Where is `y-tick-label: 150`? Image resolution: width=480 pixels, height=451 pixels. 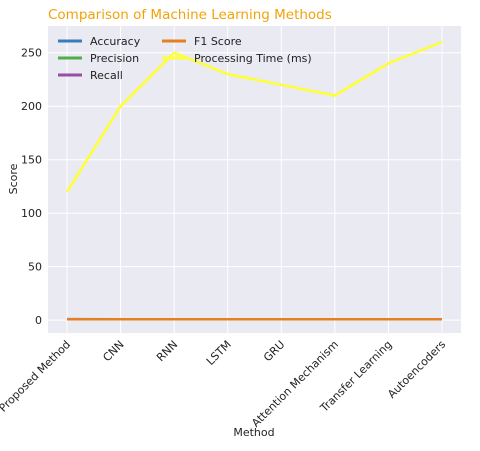 y-tick-label: 150 is located at coordinates (31, 160).